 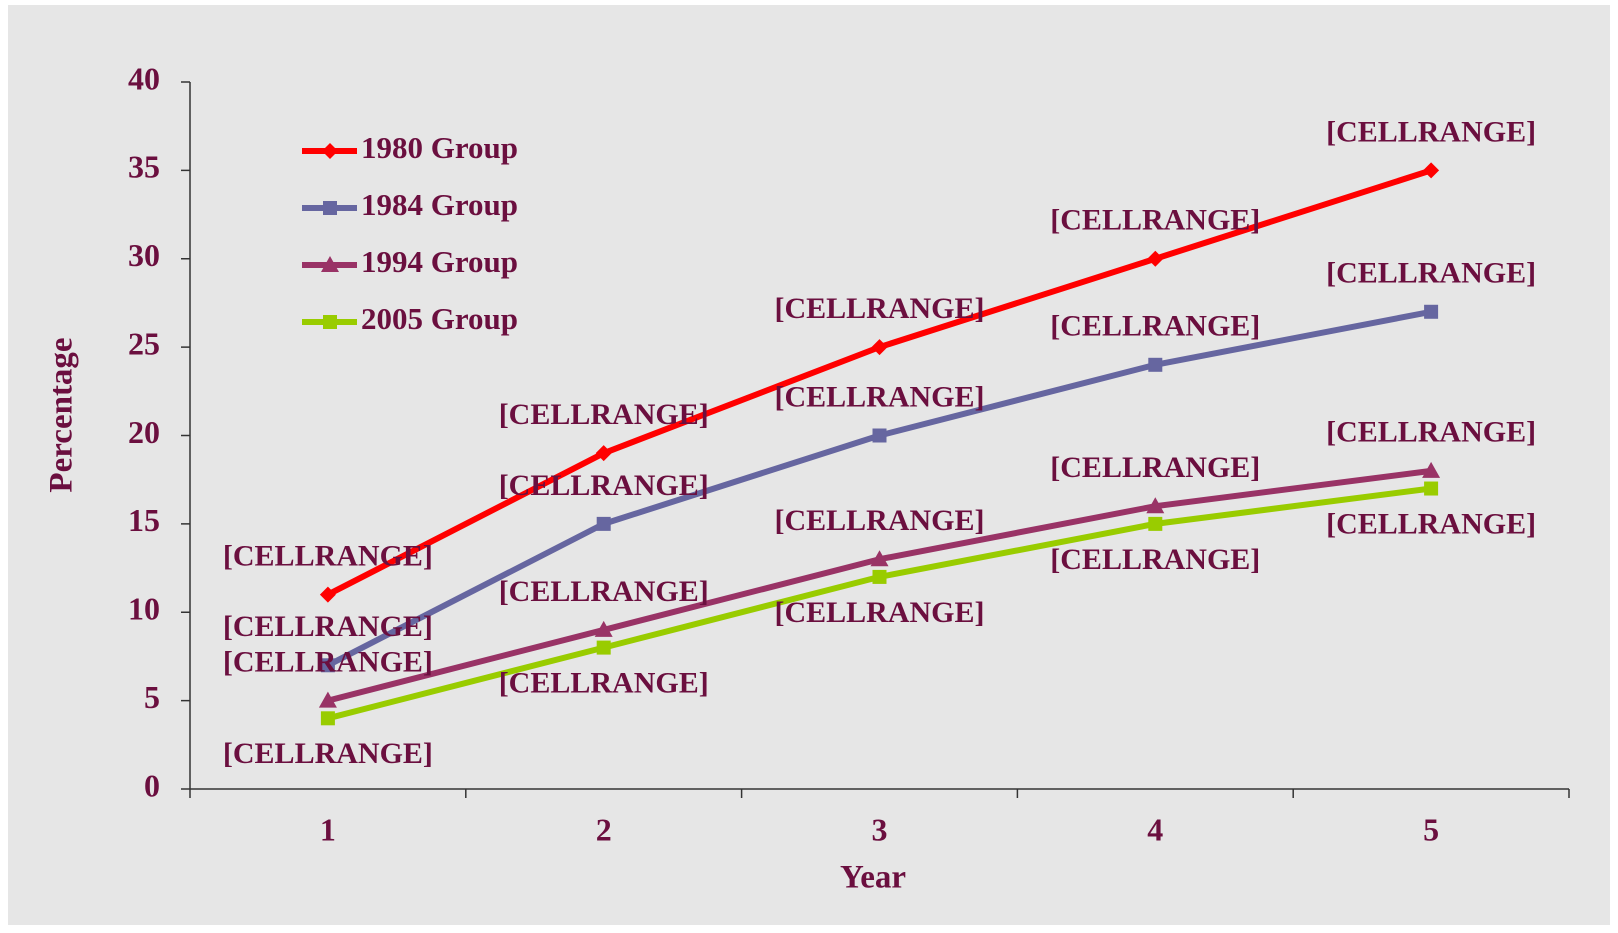 I want to click on y-axis-label: Percentage, so click(x=62, y=414).